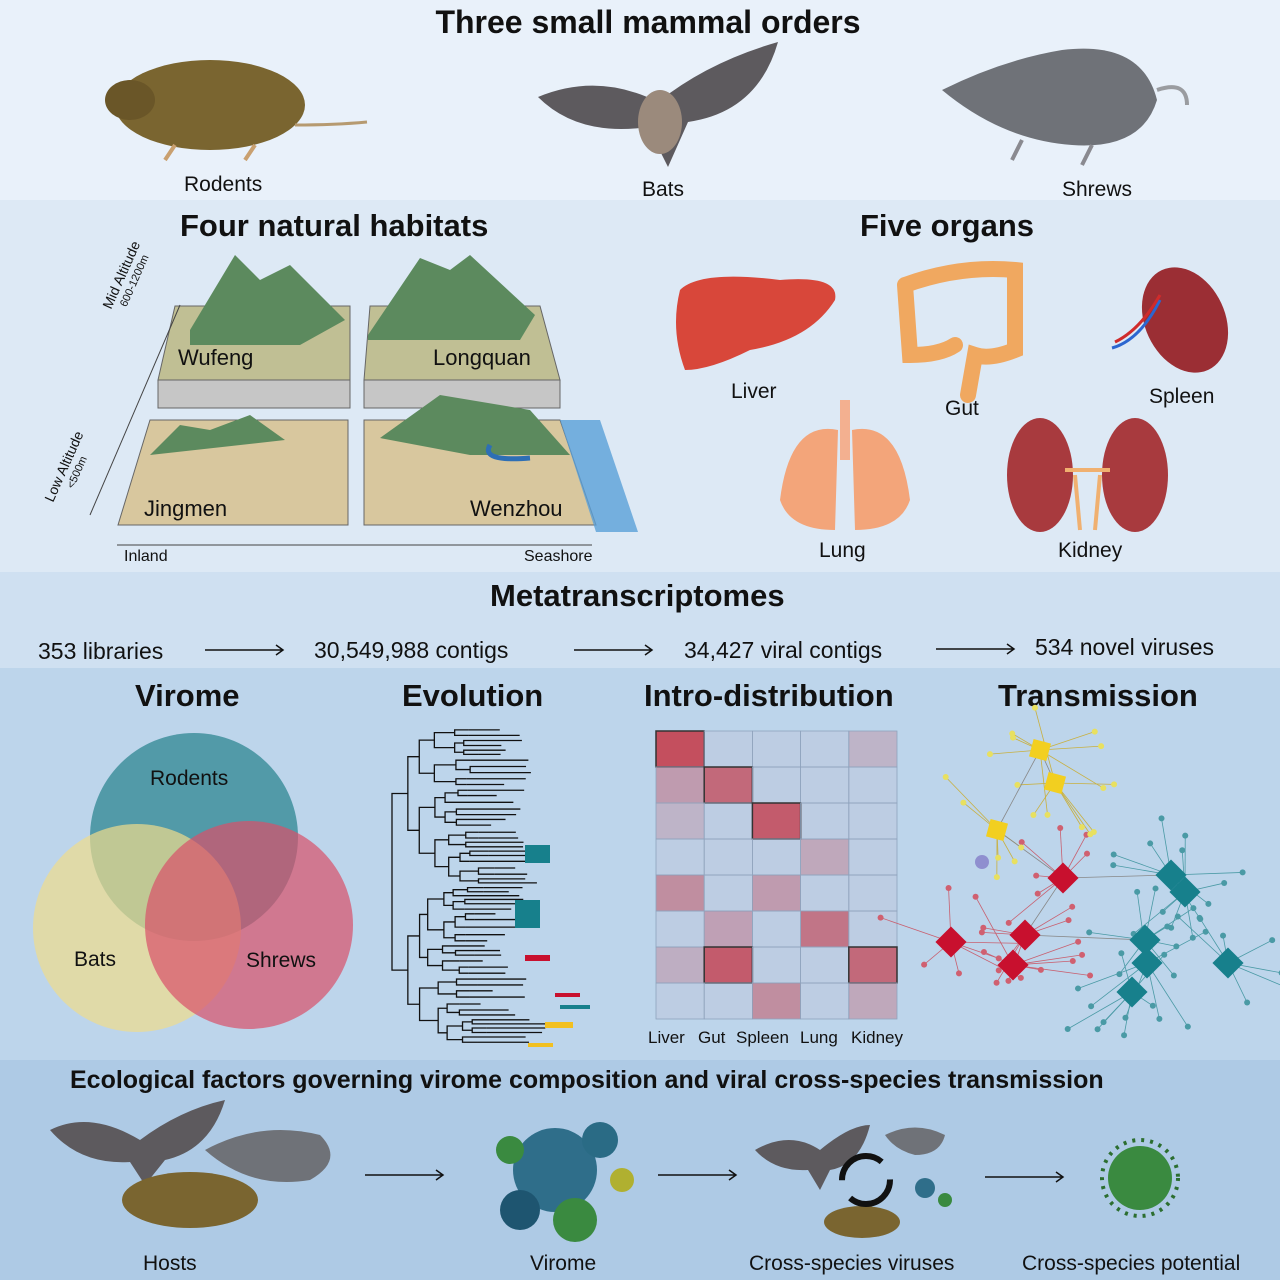 The width and height of the screenshot is (1280, 1280). I want to click on venn-label-shrews: Shrews, so click(281, 960).